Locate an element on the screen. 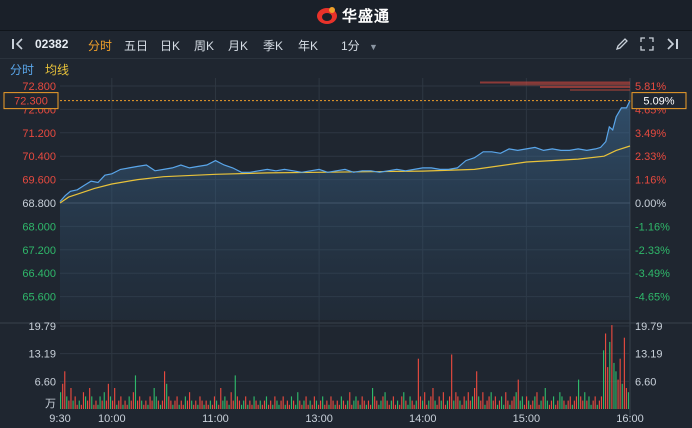  tab-monthly-k: 月K is located at coordinates (238, 46).